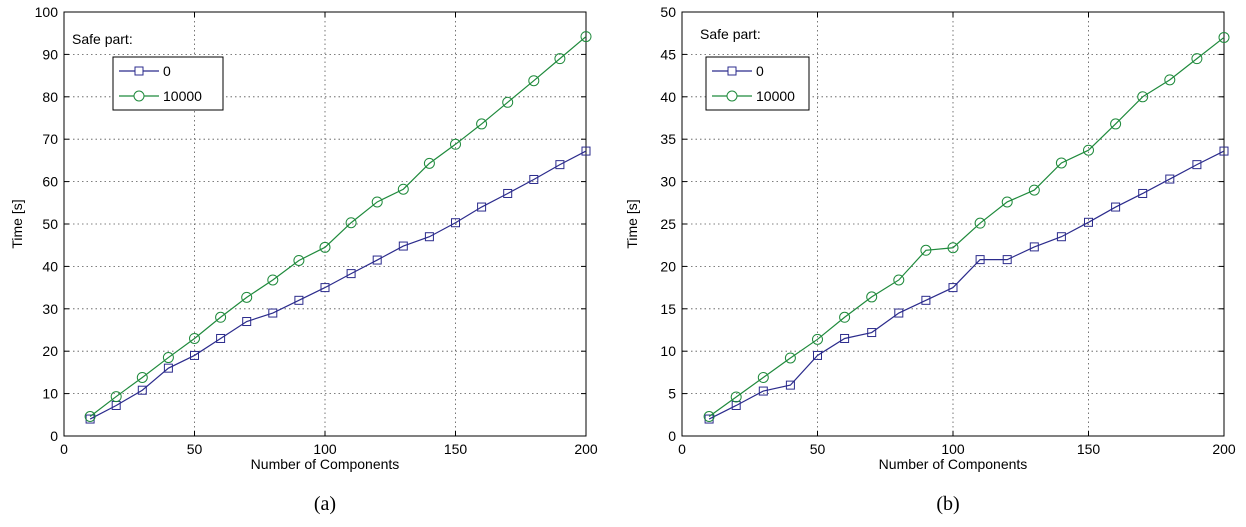 The image size is (1246, 527). Describe the element at coordinates (456, 449) in the screenshot. I see `x-tick-label: 150` at that location.